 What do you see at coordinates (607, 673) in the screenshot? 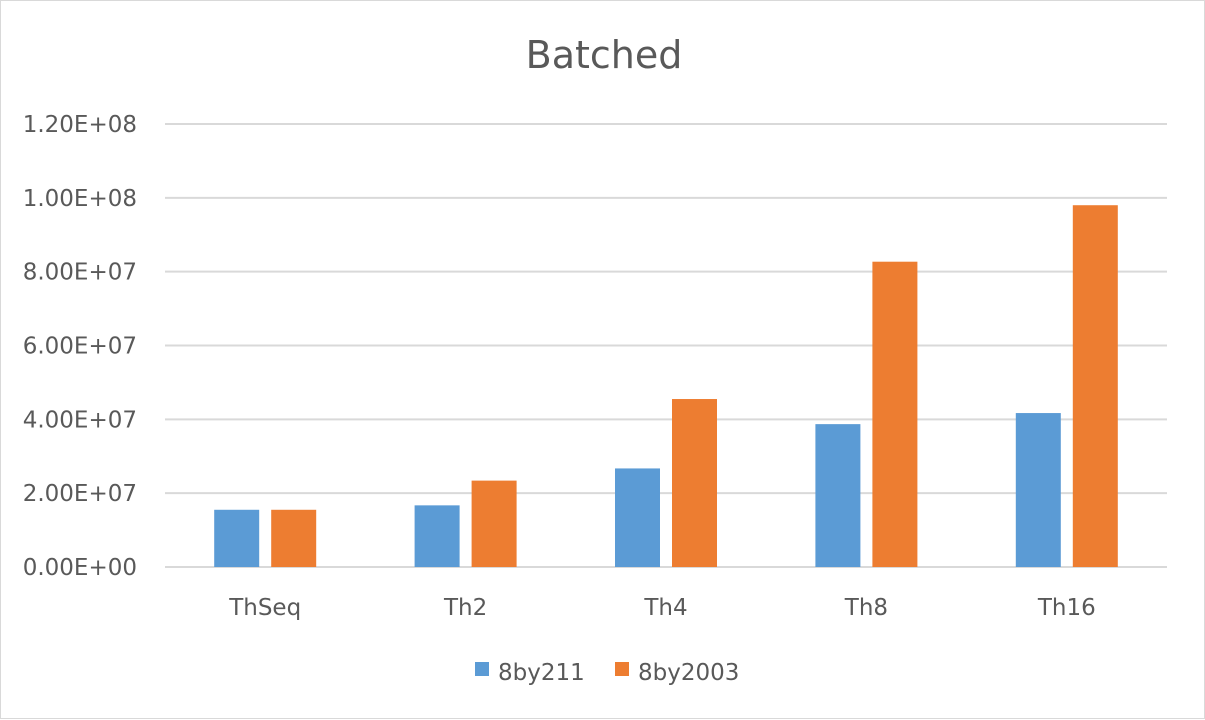
I see `legend: 8by211 8by2003` at bounding box center [607, 673].